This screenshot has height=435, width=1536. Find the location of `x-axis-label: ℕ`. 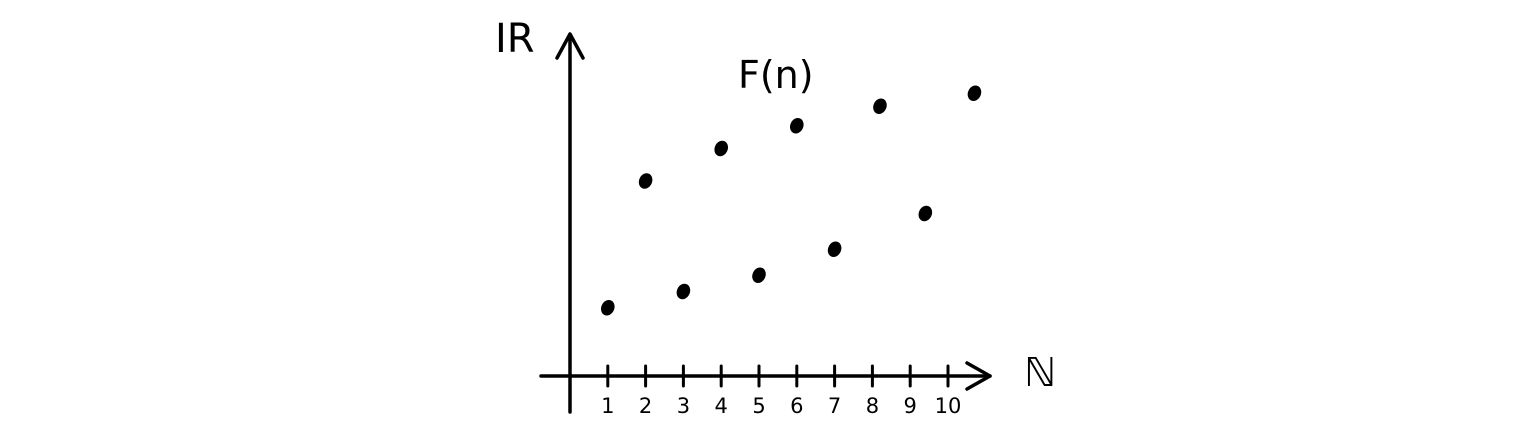

x-axis-label: ℕ is located at coordinates (1040, 373).